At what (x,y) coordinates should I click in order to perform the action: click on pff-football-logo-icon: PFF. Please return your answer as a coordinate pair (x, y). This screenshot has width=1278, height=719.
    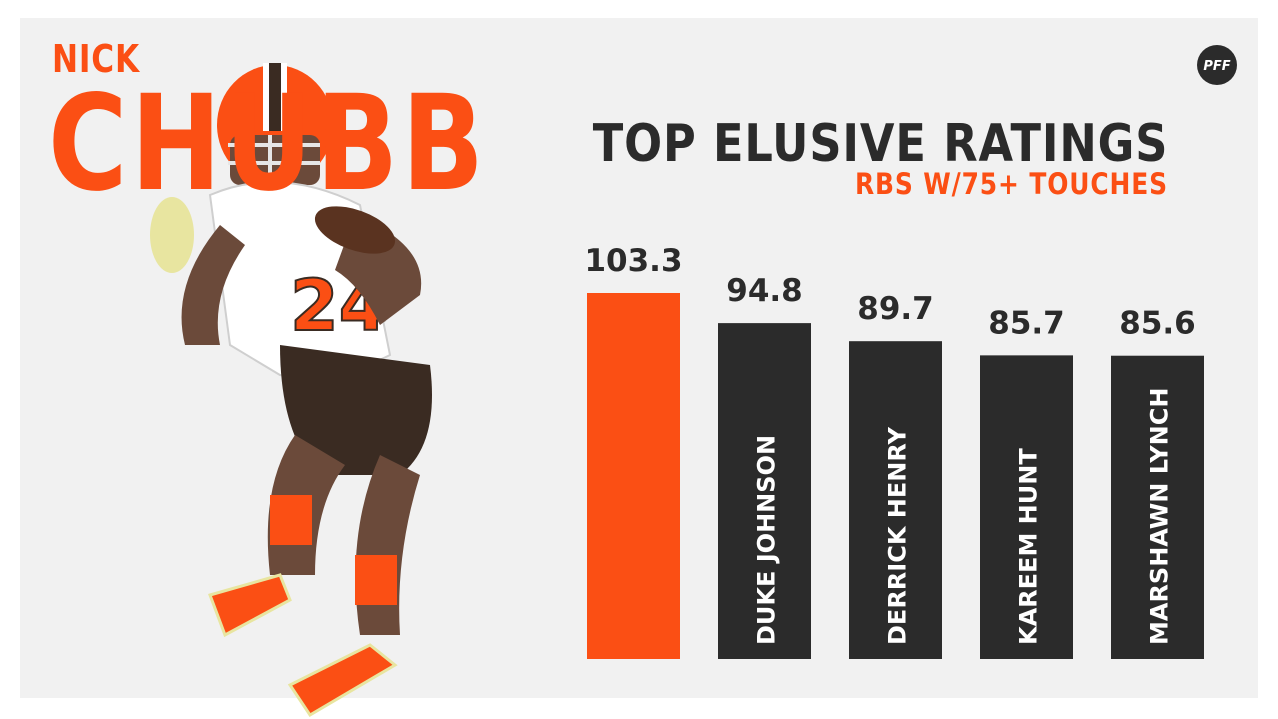
    Looking at the image, I should click on (1217, 65).